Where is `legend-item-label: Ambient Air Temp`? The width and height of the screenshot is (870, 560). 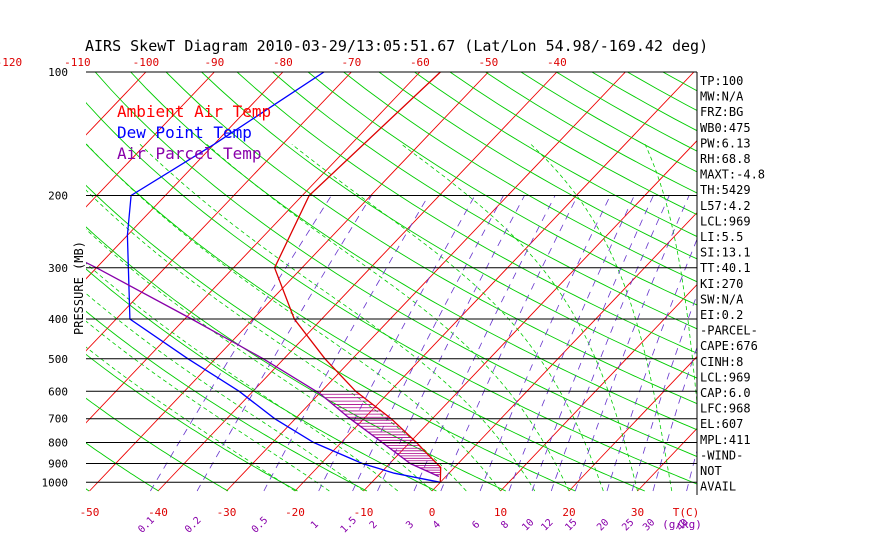 legend-item-label: Ambient Air Temp is located at coordinates (194, 111).